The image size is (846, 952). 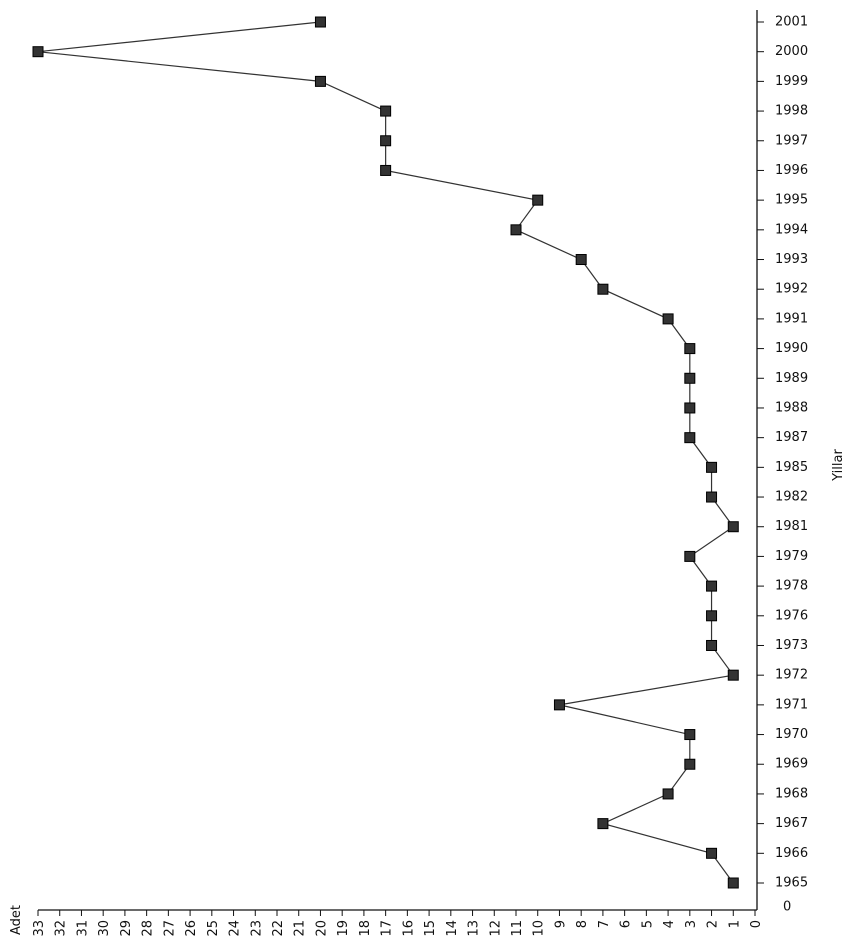 I want to click on x-tick-label: 24, so click(x=235, y=928).